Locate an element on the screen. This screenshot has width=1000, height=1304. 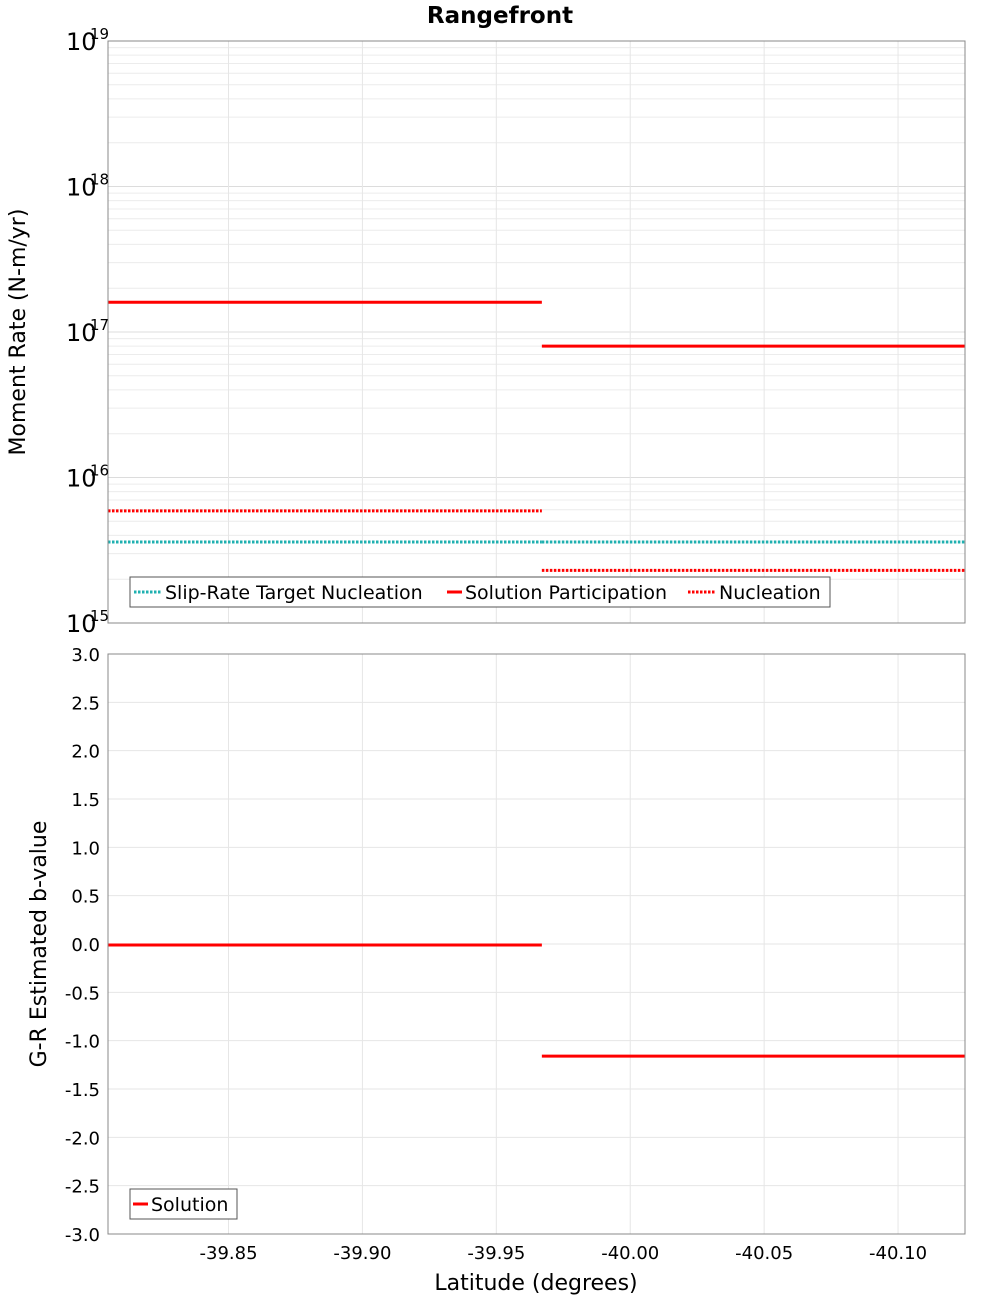
b-value-series is located at coordinates (536, 1000).